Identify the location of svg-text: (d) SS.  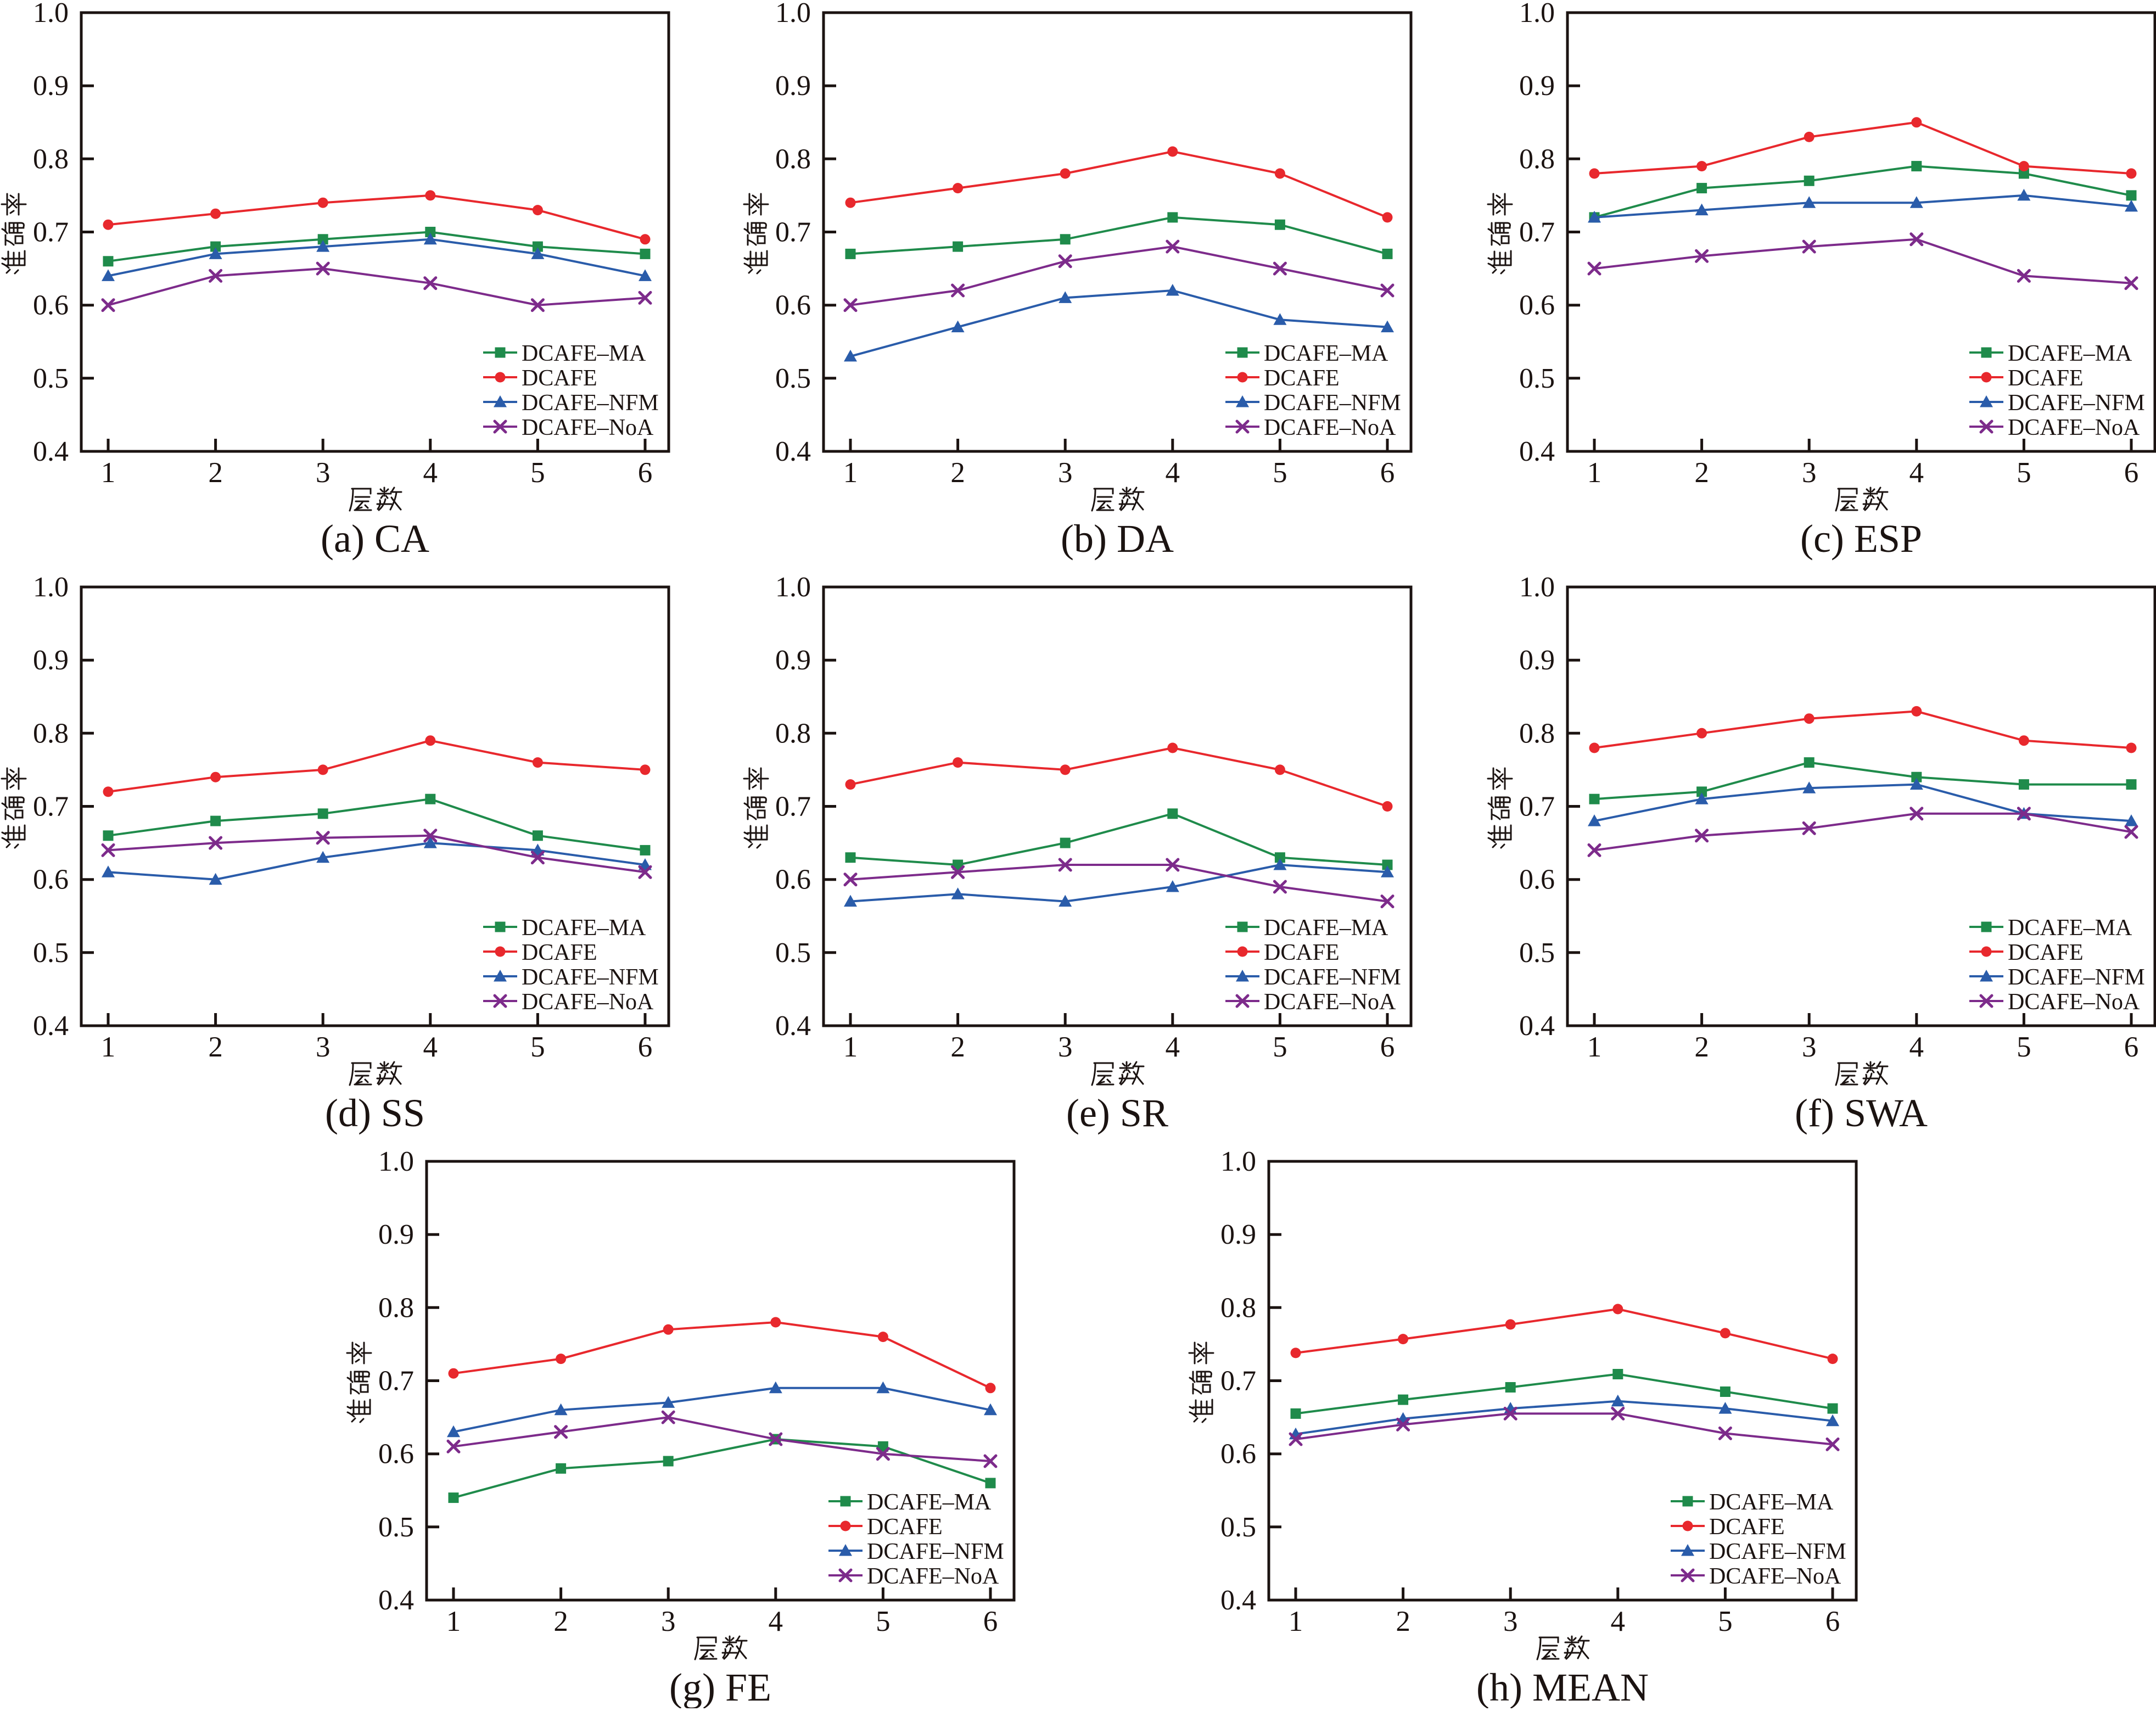
(375, 1113).